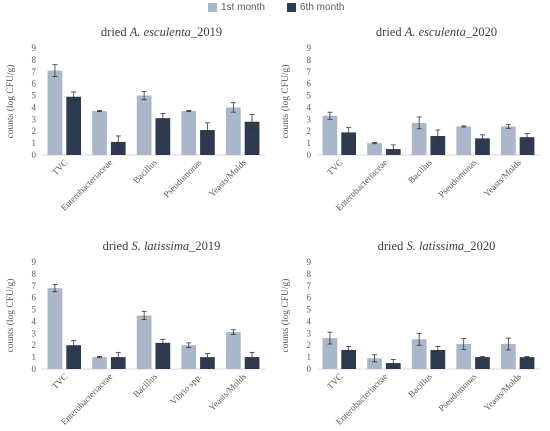  What do you see at coordinates (243, 7) in the screenshot?
I see `legend-label-1st-month: 1st month` at bounding box center [243, 7].